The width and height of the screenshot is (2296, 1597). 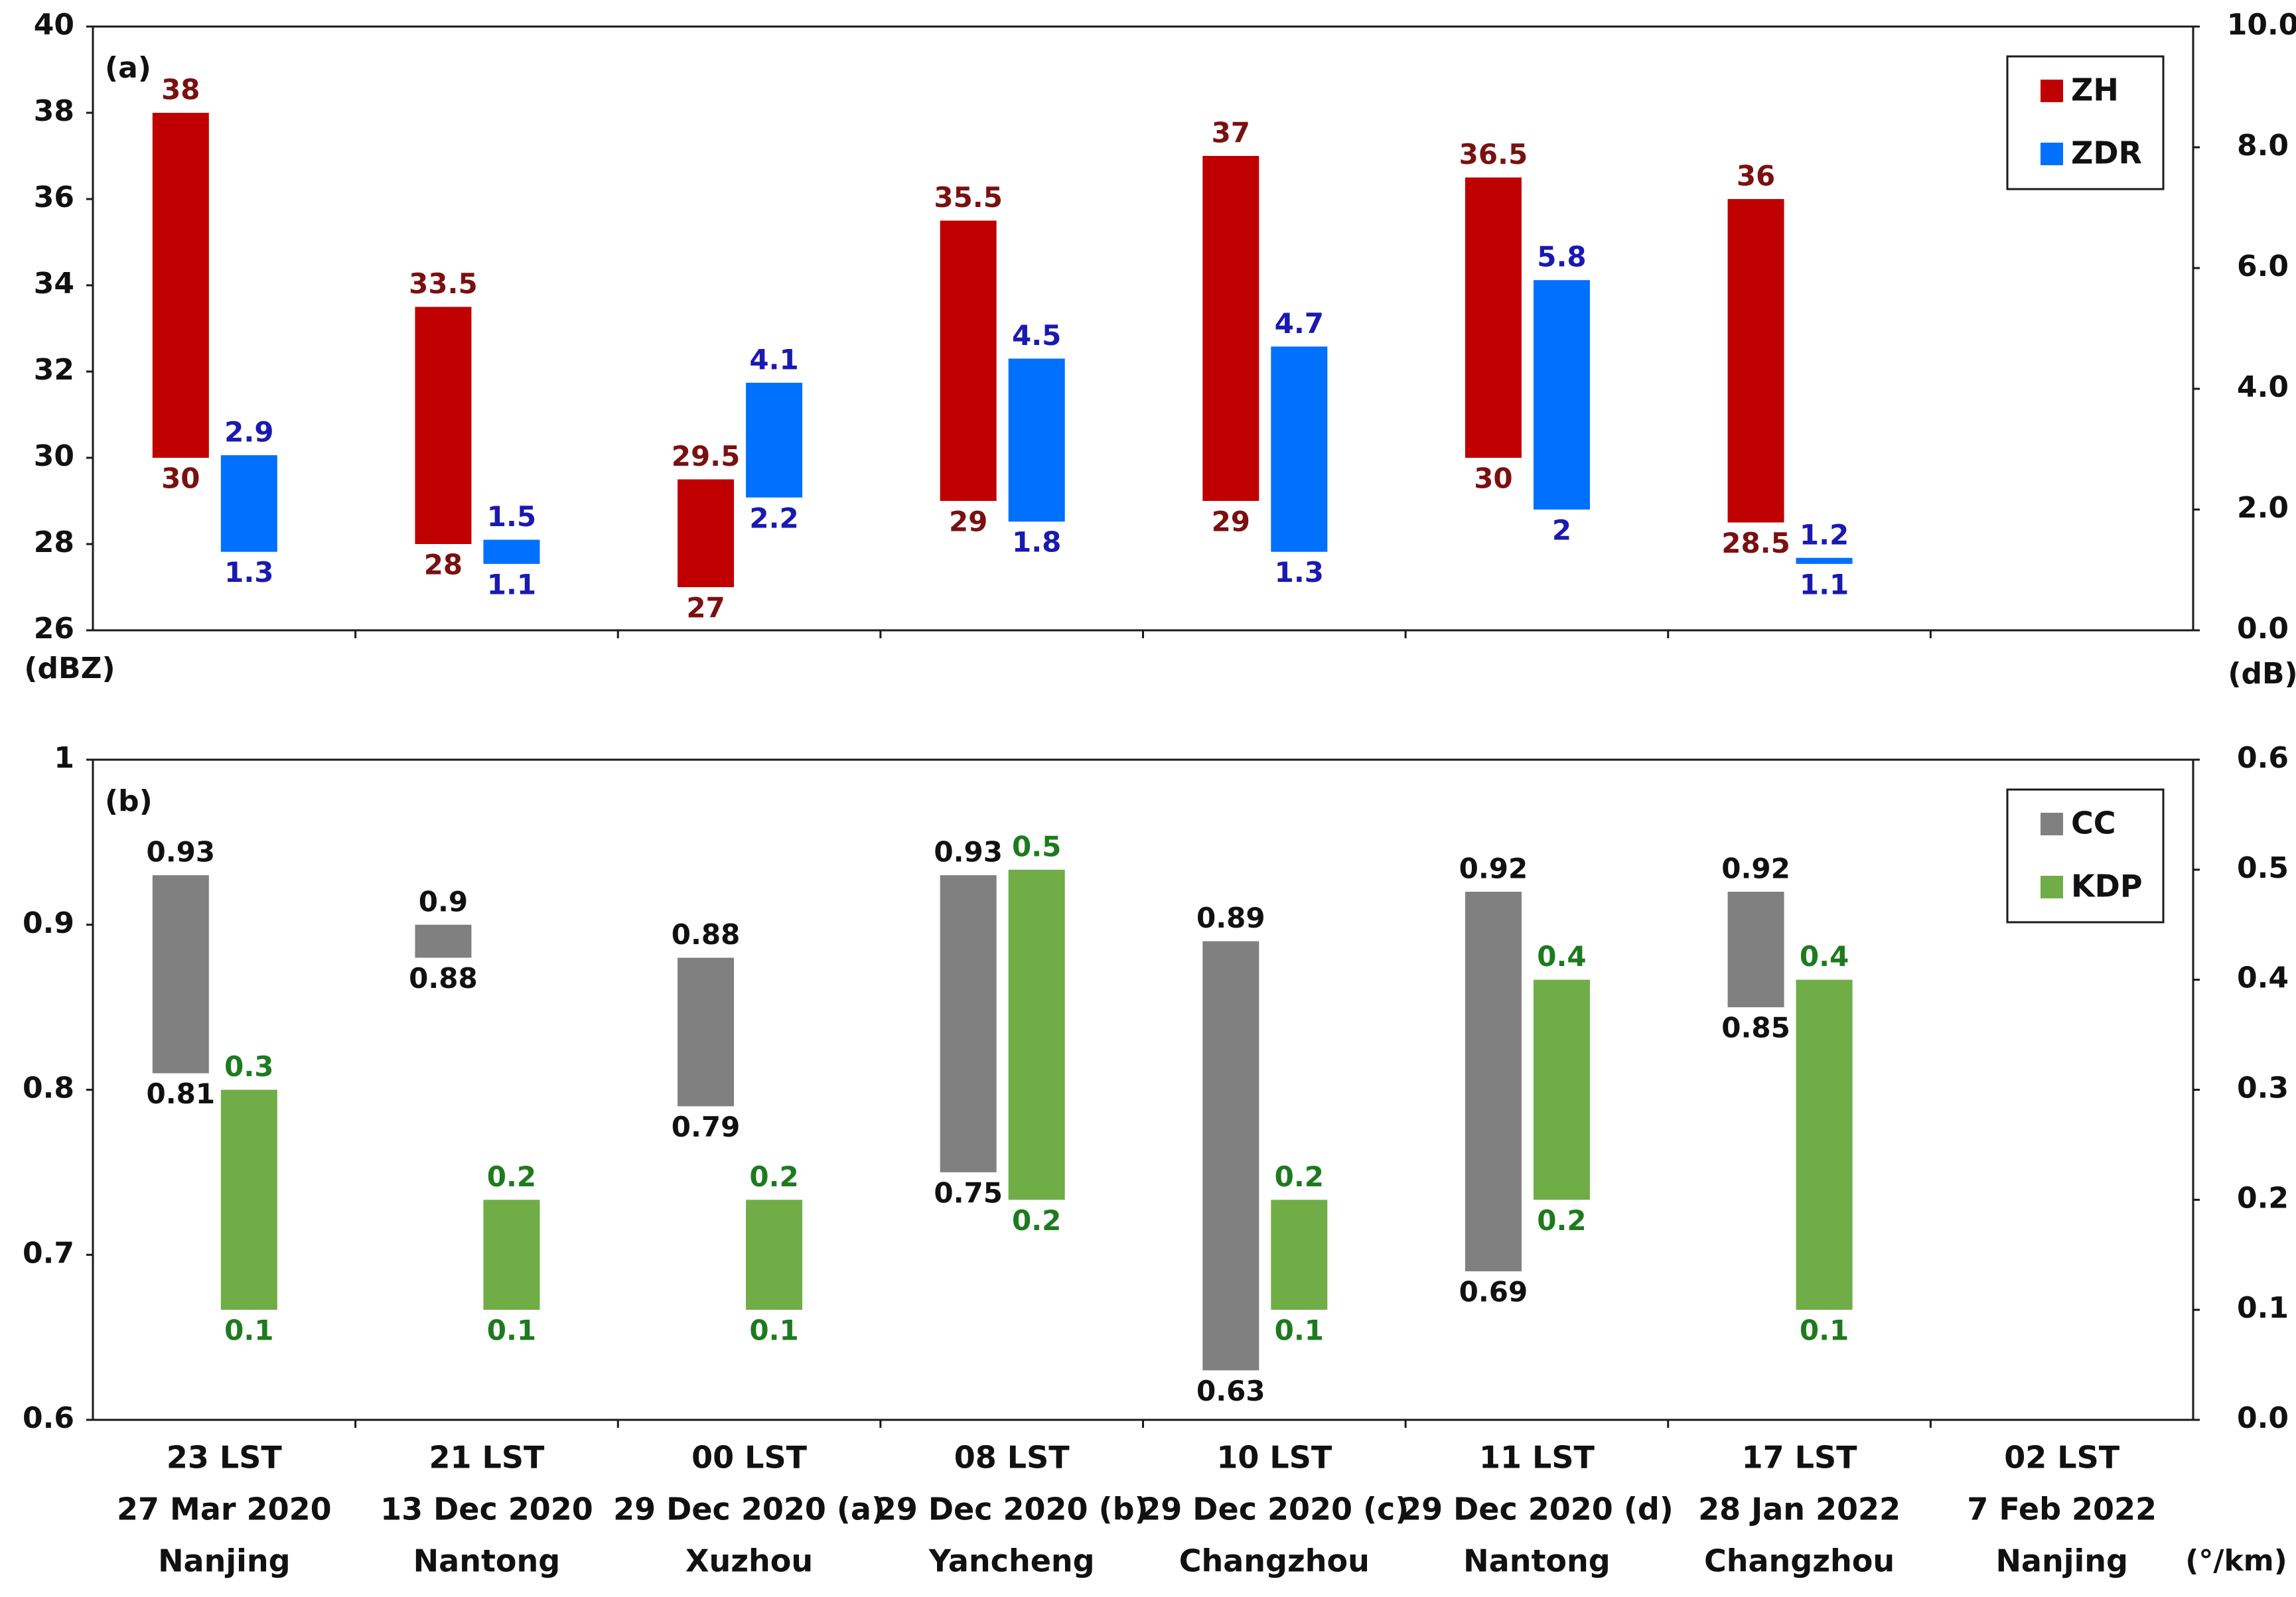 What do you see at coordinates (54, 111) in the screenshot?
I see `y-tick-label: 38` at bounding box center [54, 111].